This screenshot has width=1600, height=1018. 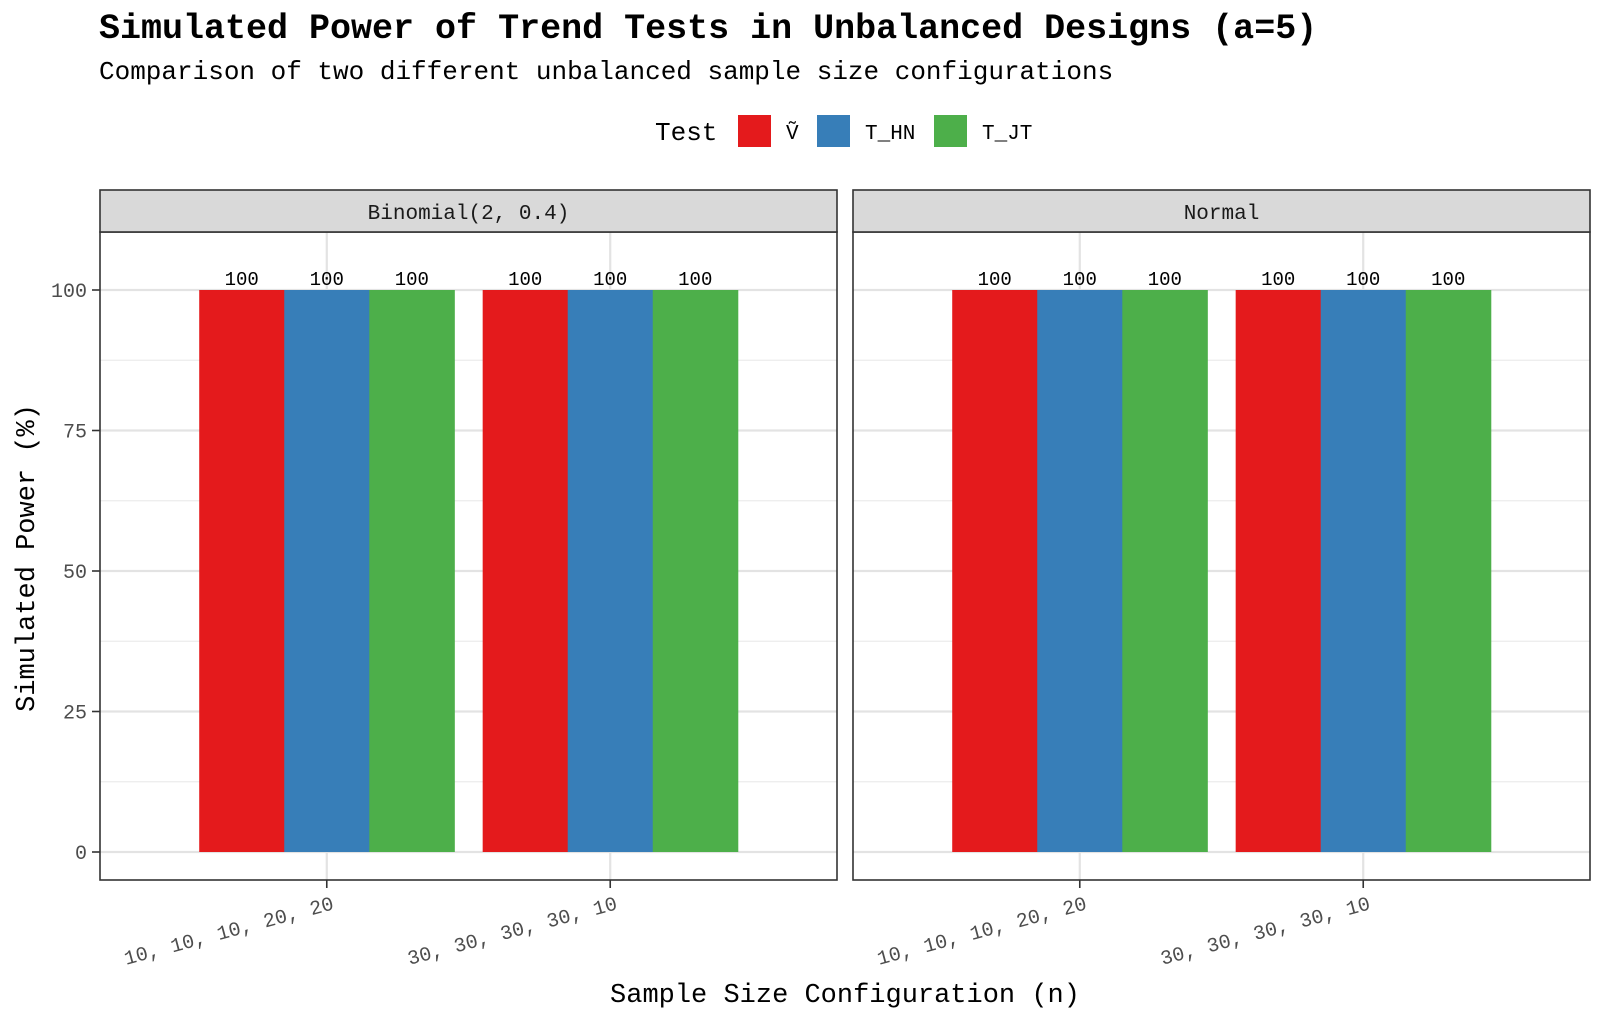 What do you see at coordinates (69, 292) in the screenshot?
I see `y-tick-label: 100` at bounding box center [69, 292].